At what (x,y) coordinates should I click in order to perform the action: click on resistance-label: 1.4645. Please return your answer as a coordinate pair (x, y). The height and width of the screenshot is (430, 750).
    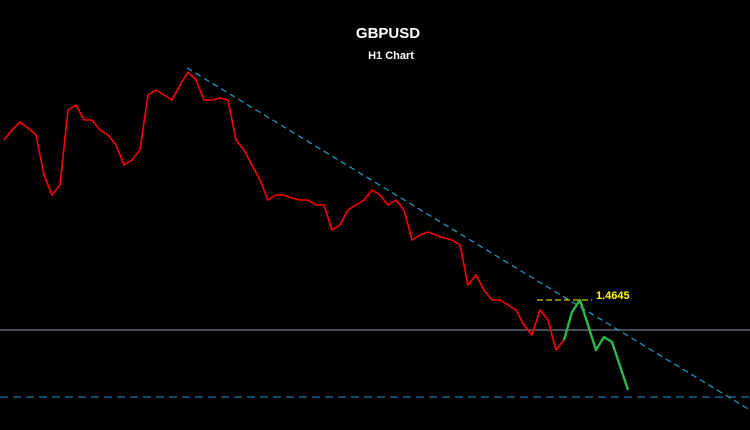
    Looking at the image, I should click on (613, 296).